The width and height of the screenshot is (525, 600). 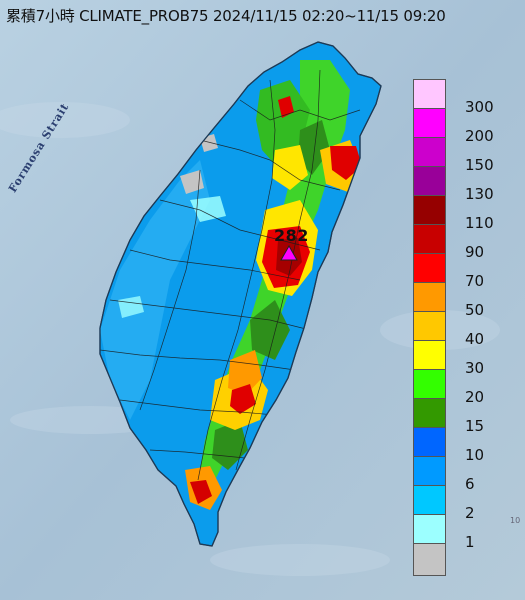 What do you see at coordinates (289, 252) in the screenshot?
I see `max-rainfall-marker` at bounding box center [289, 252].